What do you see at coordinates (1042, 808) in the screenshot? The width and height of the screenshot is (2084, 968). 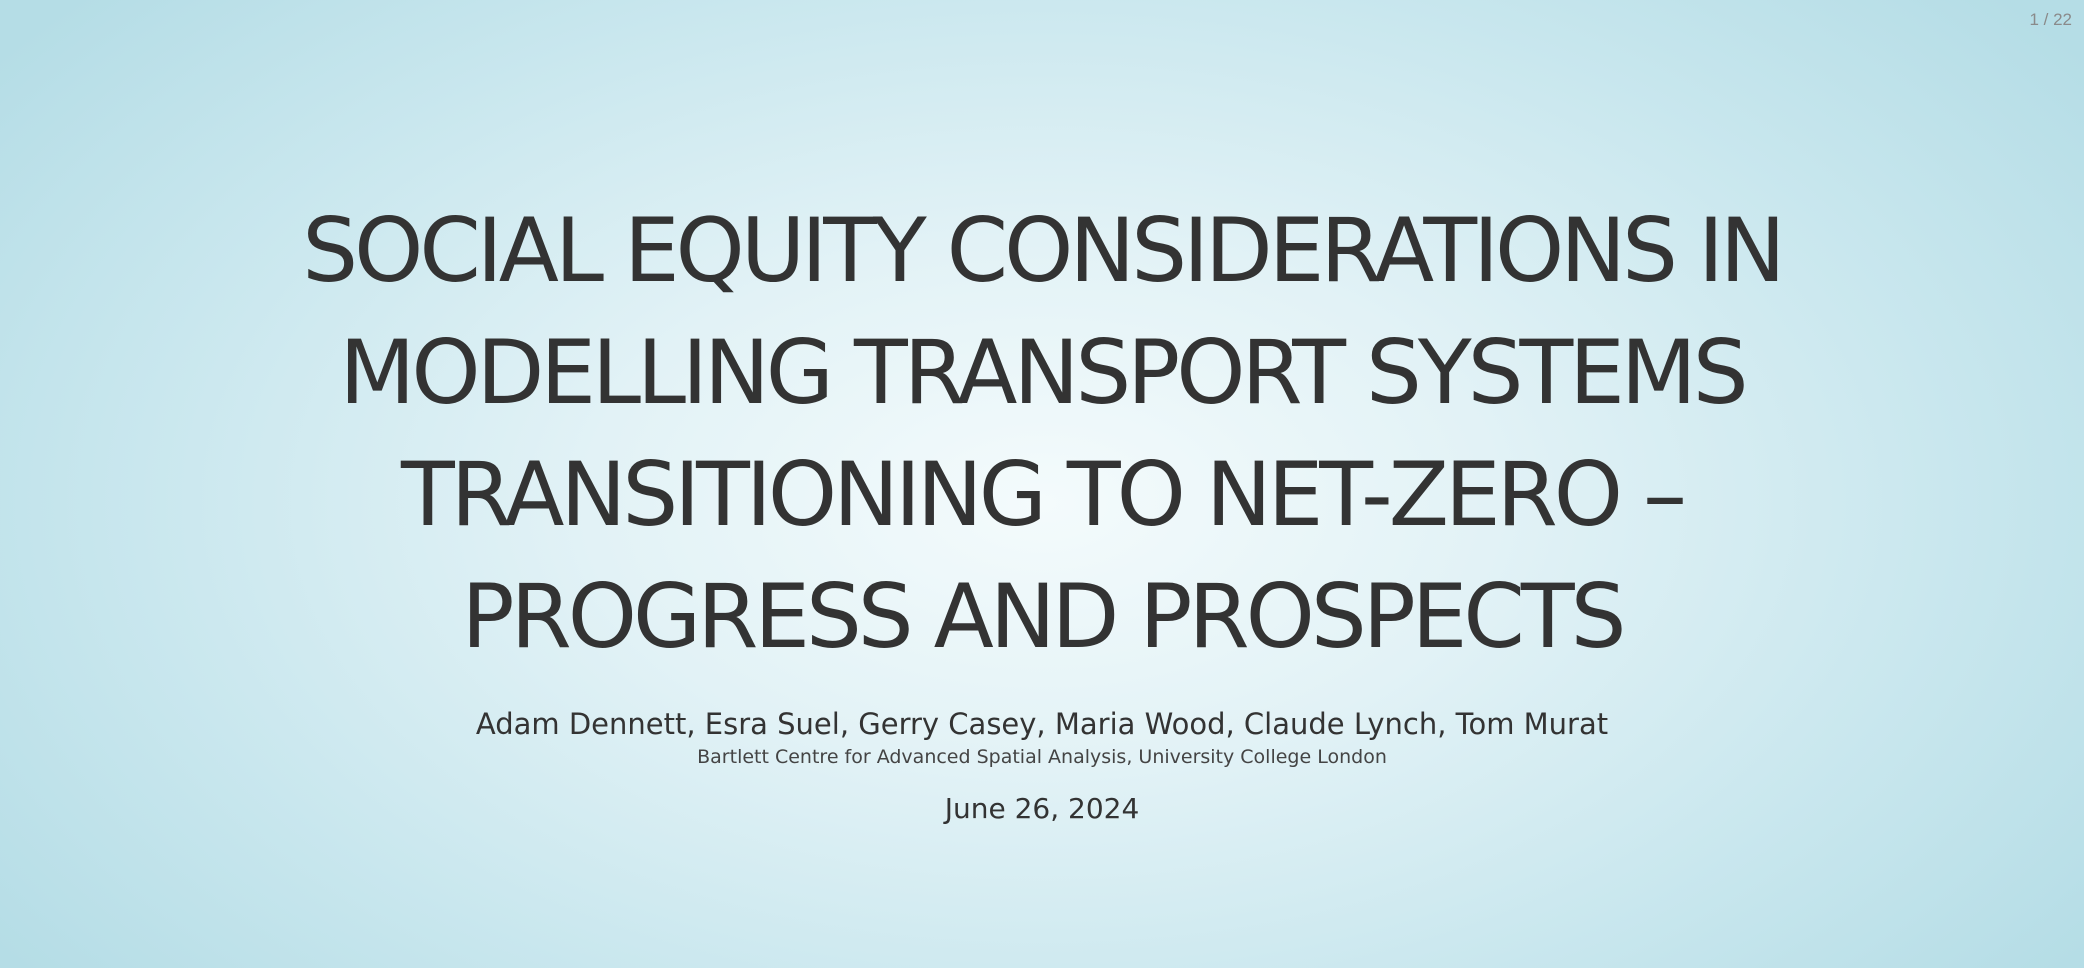 I see `slide-date: June 26, 2024` at bounding box center [1042, 808].